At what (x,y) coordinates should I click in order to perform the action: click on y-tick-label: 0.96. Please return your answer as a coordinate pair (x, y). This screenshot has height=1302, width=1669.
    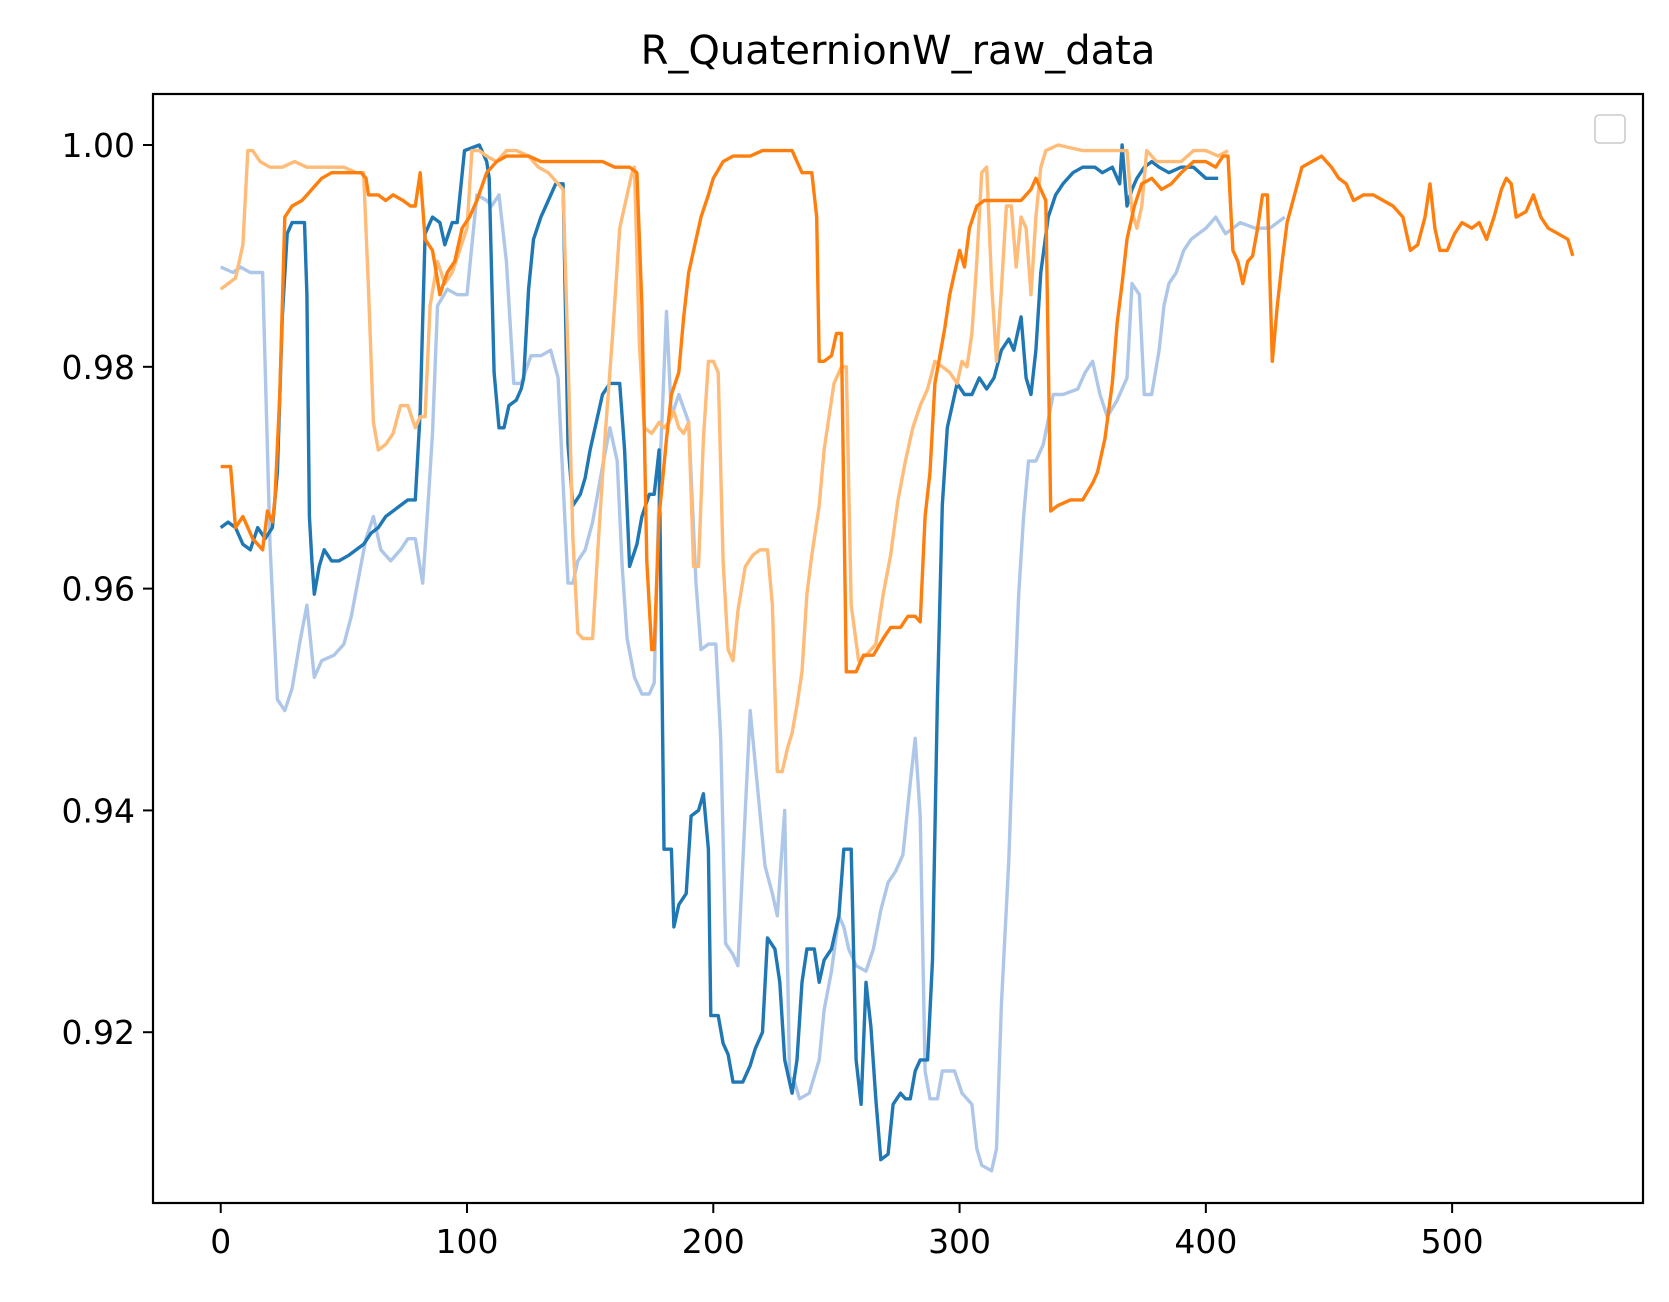
    Looking at the image, I should click on (98, 589).